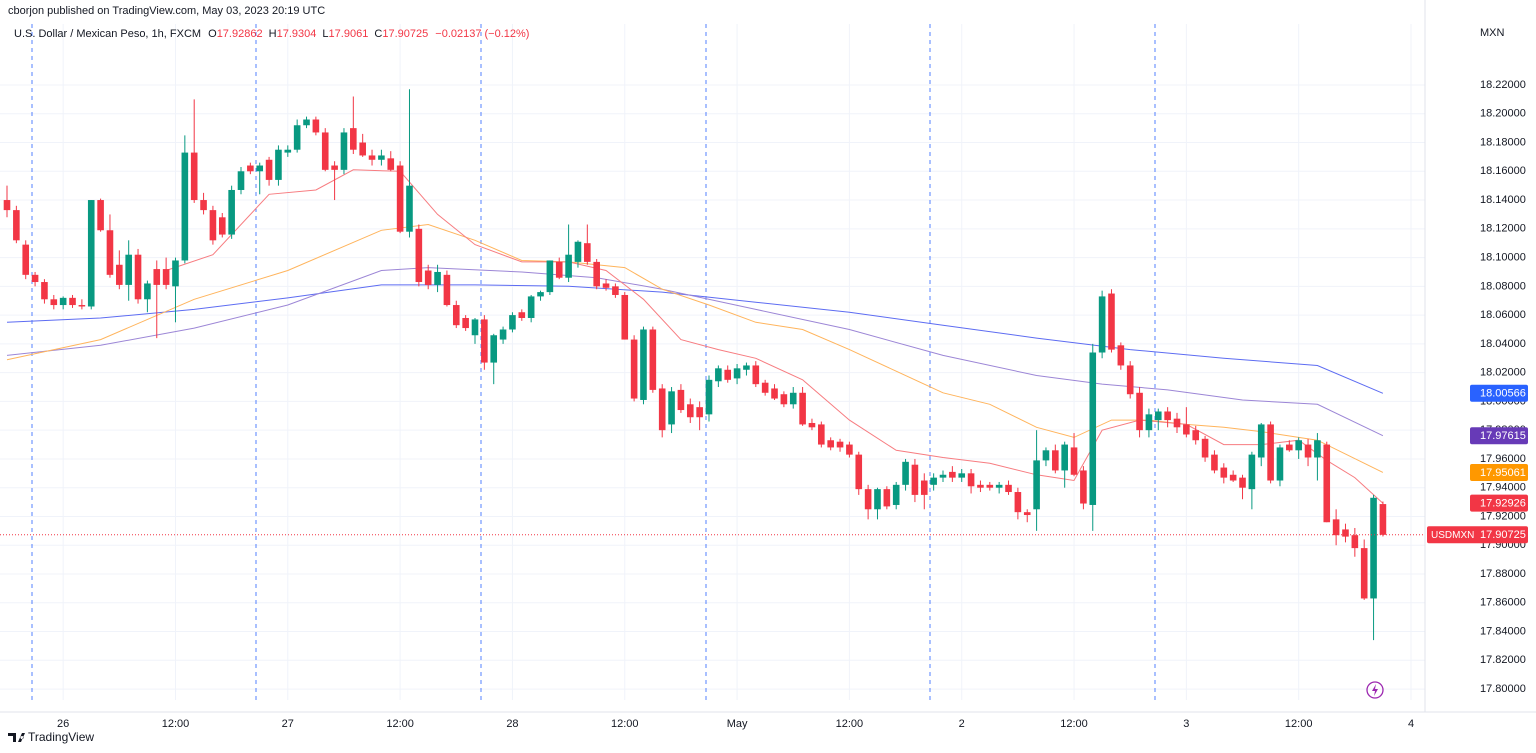 Image resolution: width=1536 pixels, height=753 pixels. Describe the element at coordinates (1503, 473) in the screenshot. I see `price-tag-label: 17.95061` at that location.